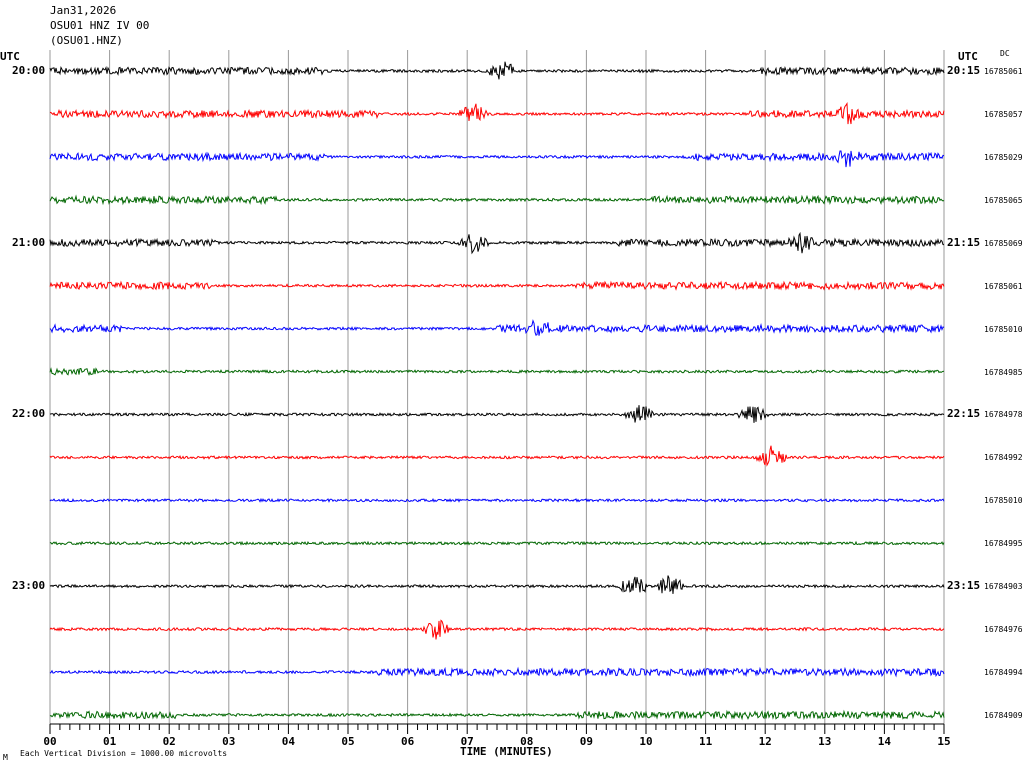 This screenshot has width=1024, height=768. I want to click on dc-offset-label: 16784995, so click(1003, 544).